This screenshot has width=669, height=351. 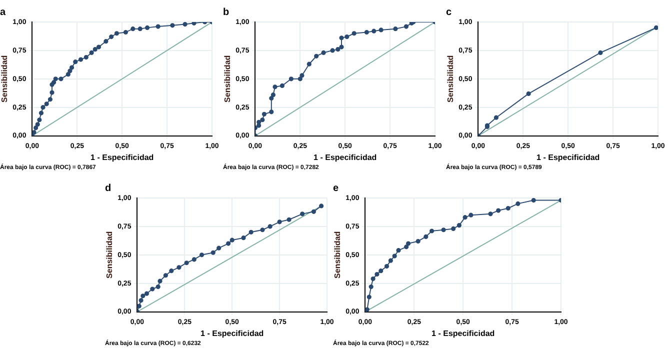 I want to click on chart-title: e, so click(x=336, y=188).